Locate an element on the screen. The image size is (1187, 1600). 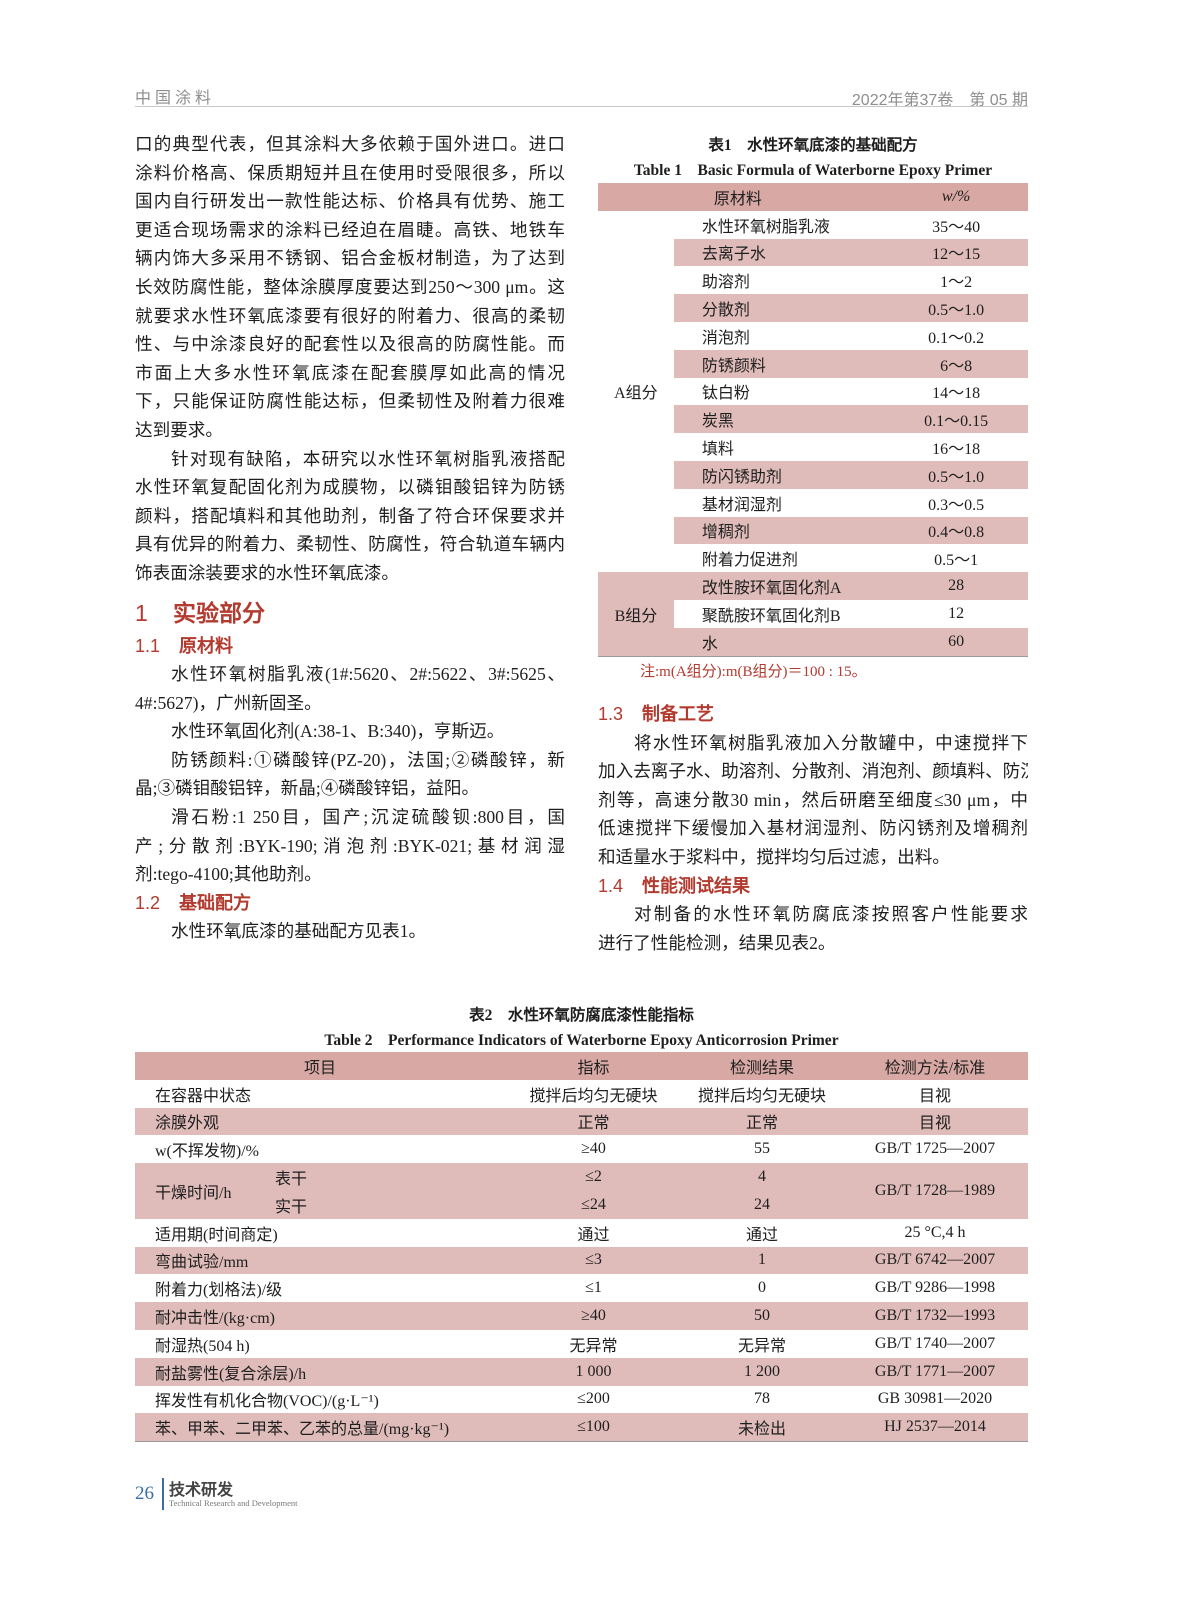
text-line: 进行了性能检测，结果见表2。 is located at coordinates (717, 942).